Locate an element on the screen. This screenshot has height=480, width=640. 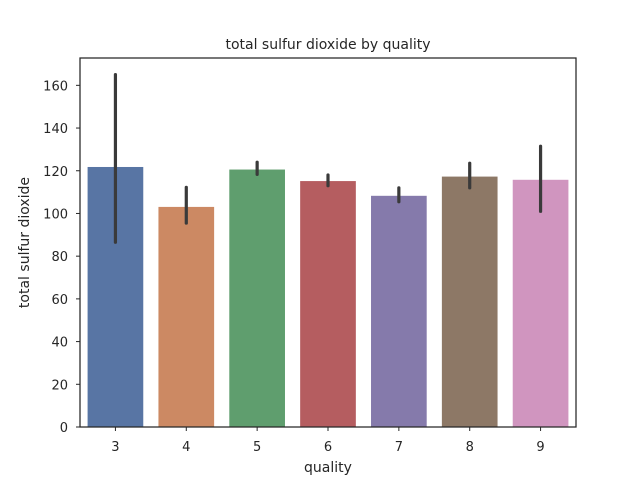
y-tick-label: 140 is located at coordinates (55, 129).